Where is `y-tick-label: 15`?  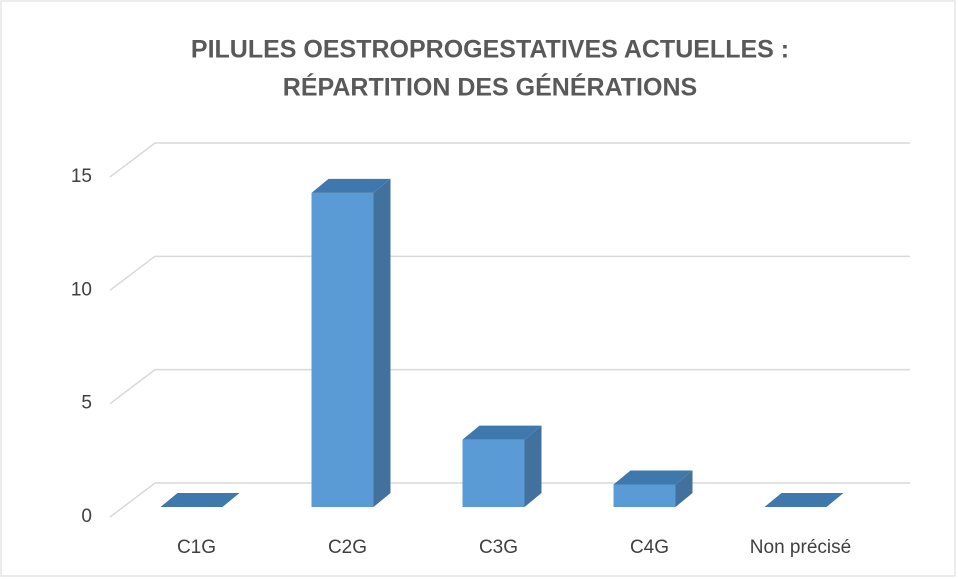 y-tick-label: 15 is located at coordinates (81, 176).